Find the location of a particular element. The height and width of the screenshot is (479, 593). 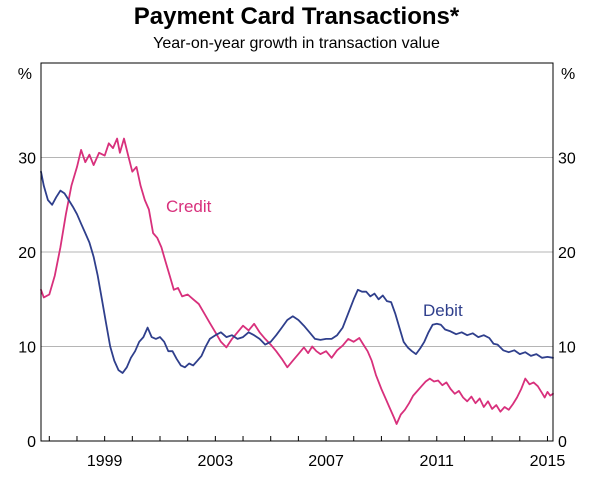

y-tick-label-left: 0 is located at coordinates (31, 442).